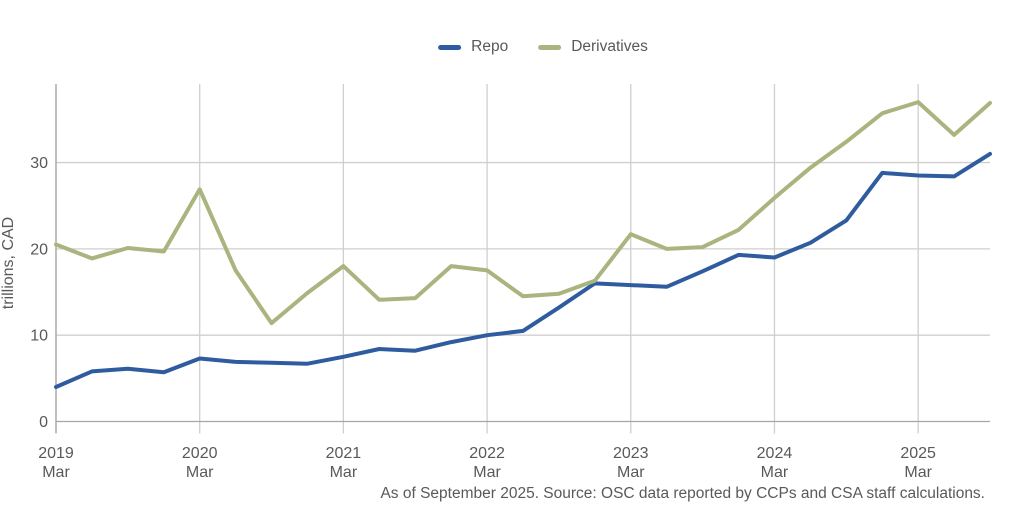 The image size is (1024, 512). Describe the element at coordinates (775, 453) in the screenshot. I see `x-tick-year-label: 2024` at that location.